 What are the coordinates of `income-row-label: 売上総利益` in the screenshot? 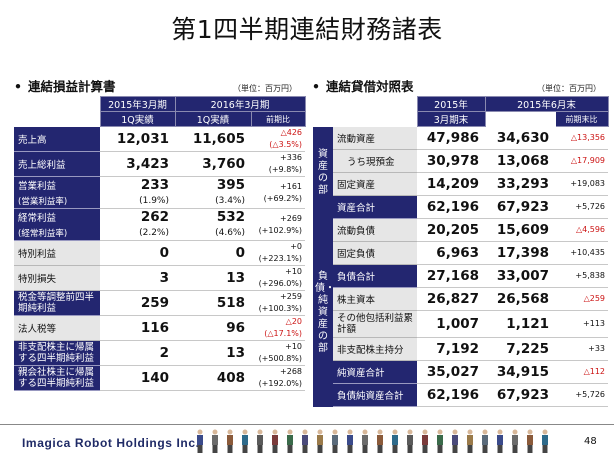 It's located at (57, 164).